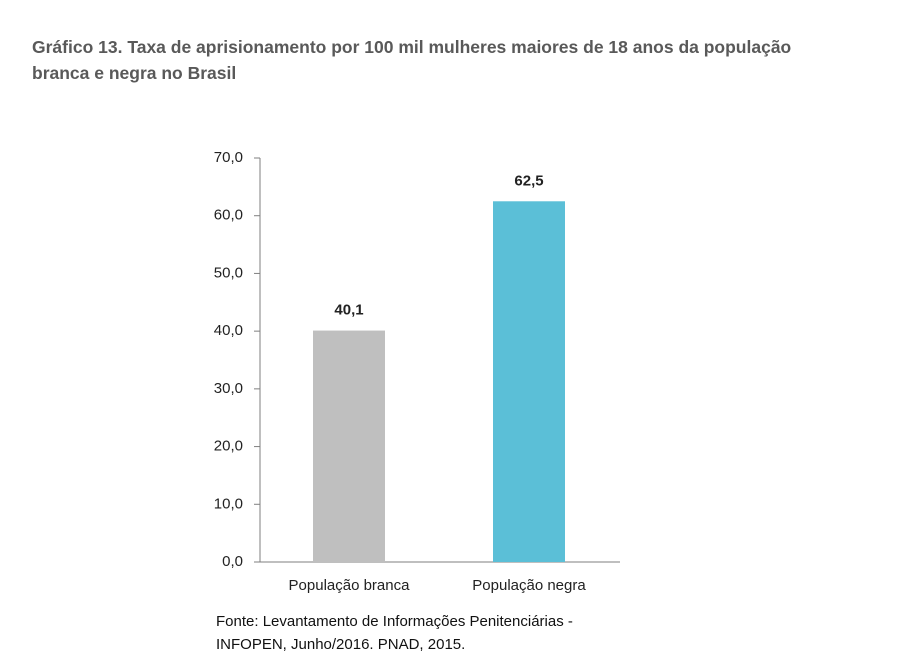 This screenshot has width=921, height=668. Describe the element at coordinates (228, 215) in the screenshot. I see `y-tick-label: 60,0` at that location.